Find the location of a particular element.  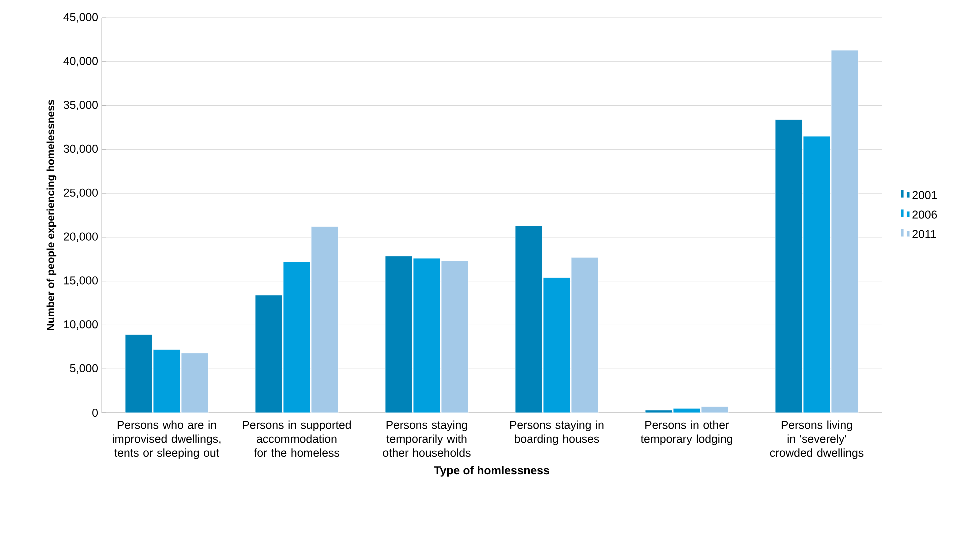

y-tick-label: 10,000 is located at coordinates (81, 325).